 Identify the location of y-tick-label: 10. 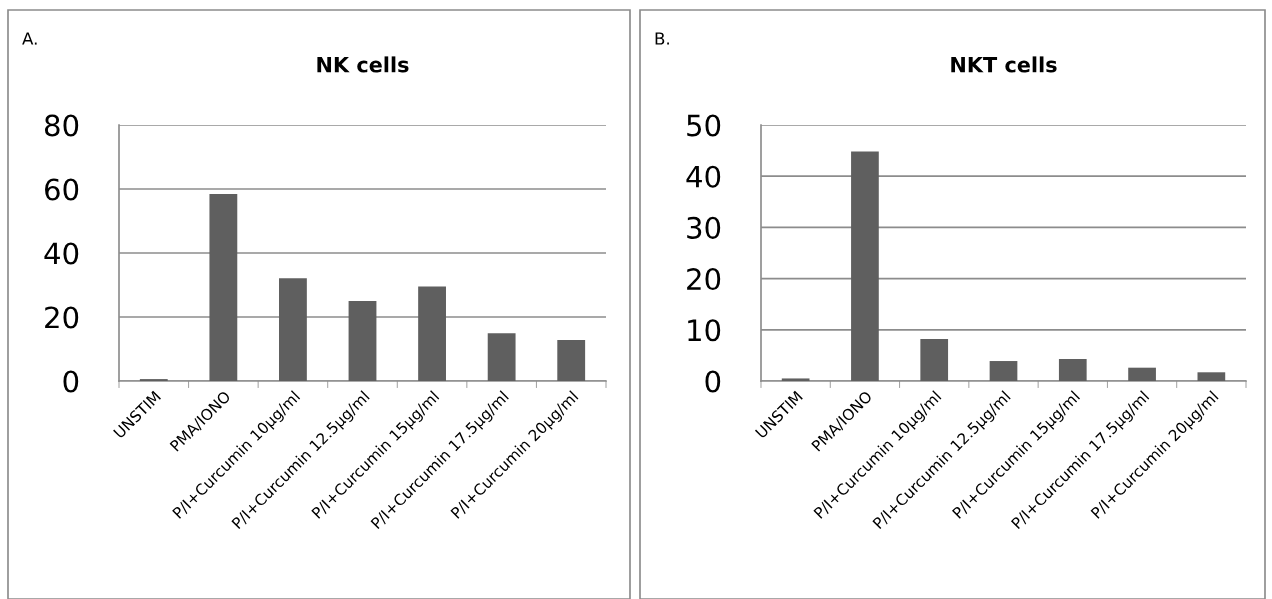
(704, 330).